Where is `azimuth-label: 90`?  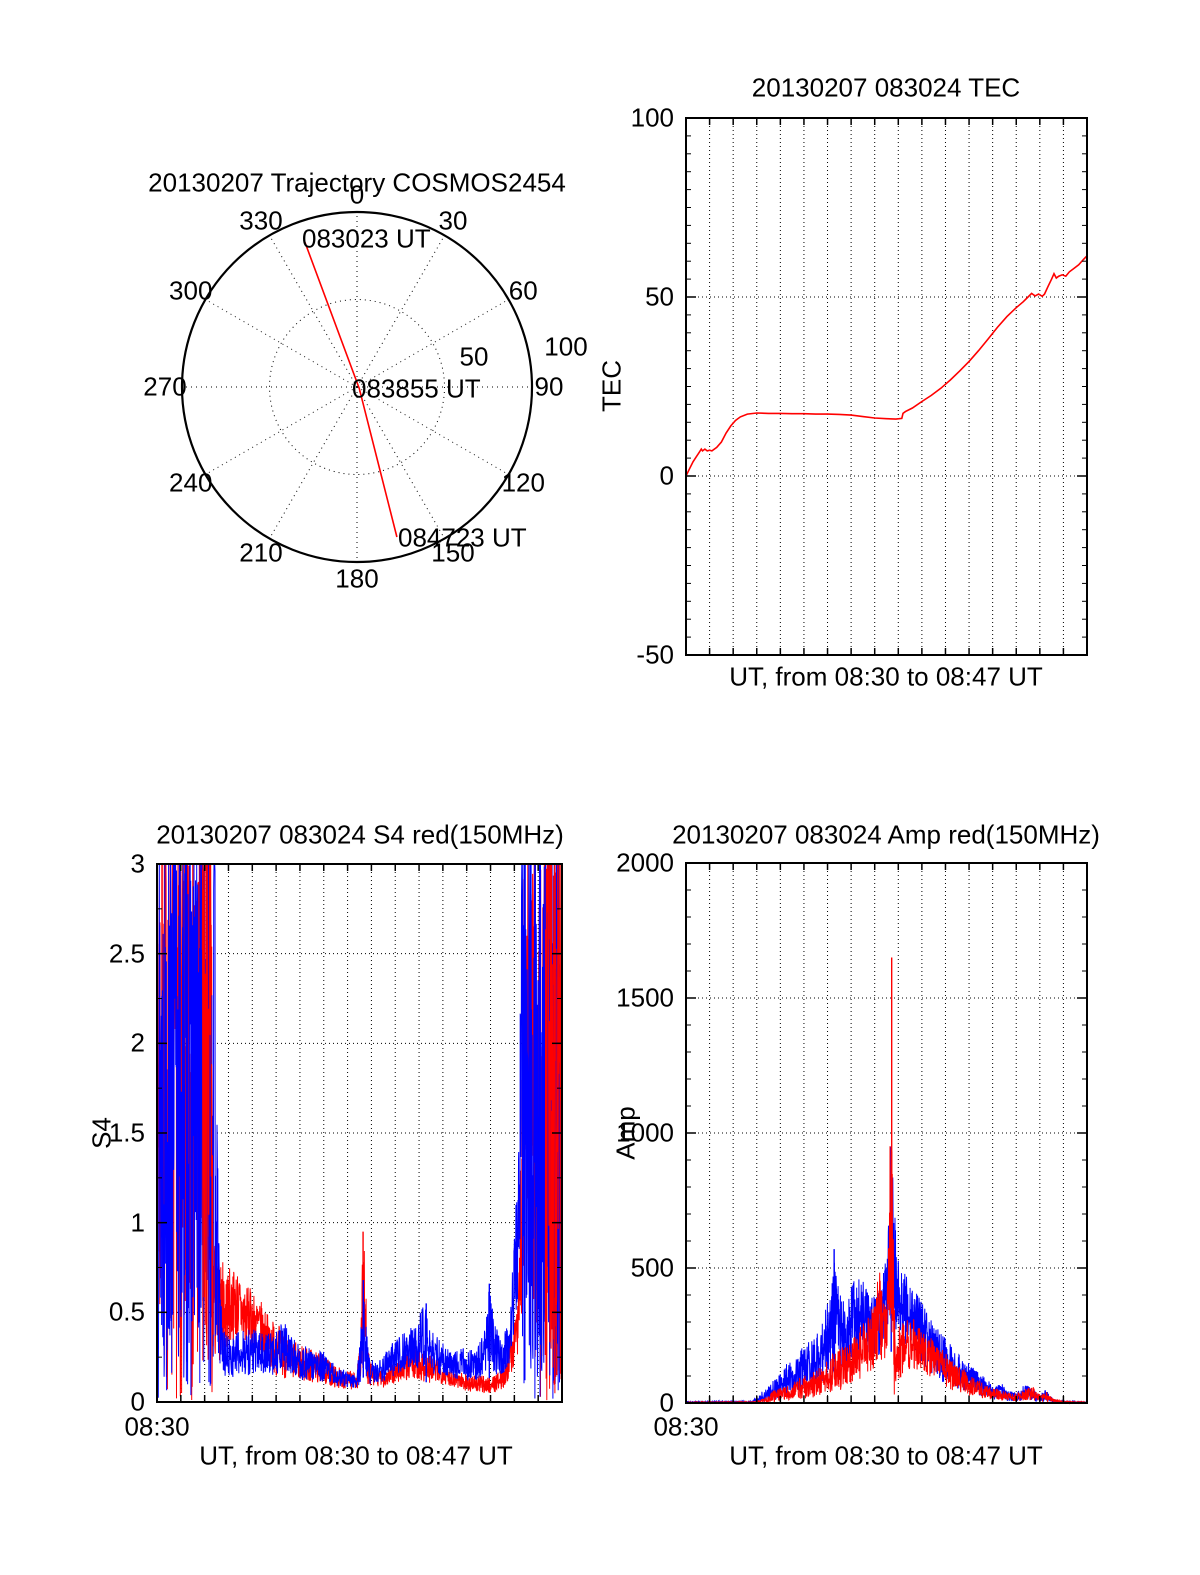 azimuth-label: 90 is located at coordinates (549, 386).